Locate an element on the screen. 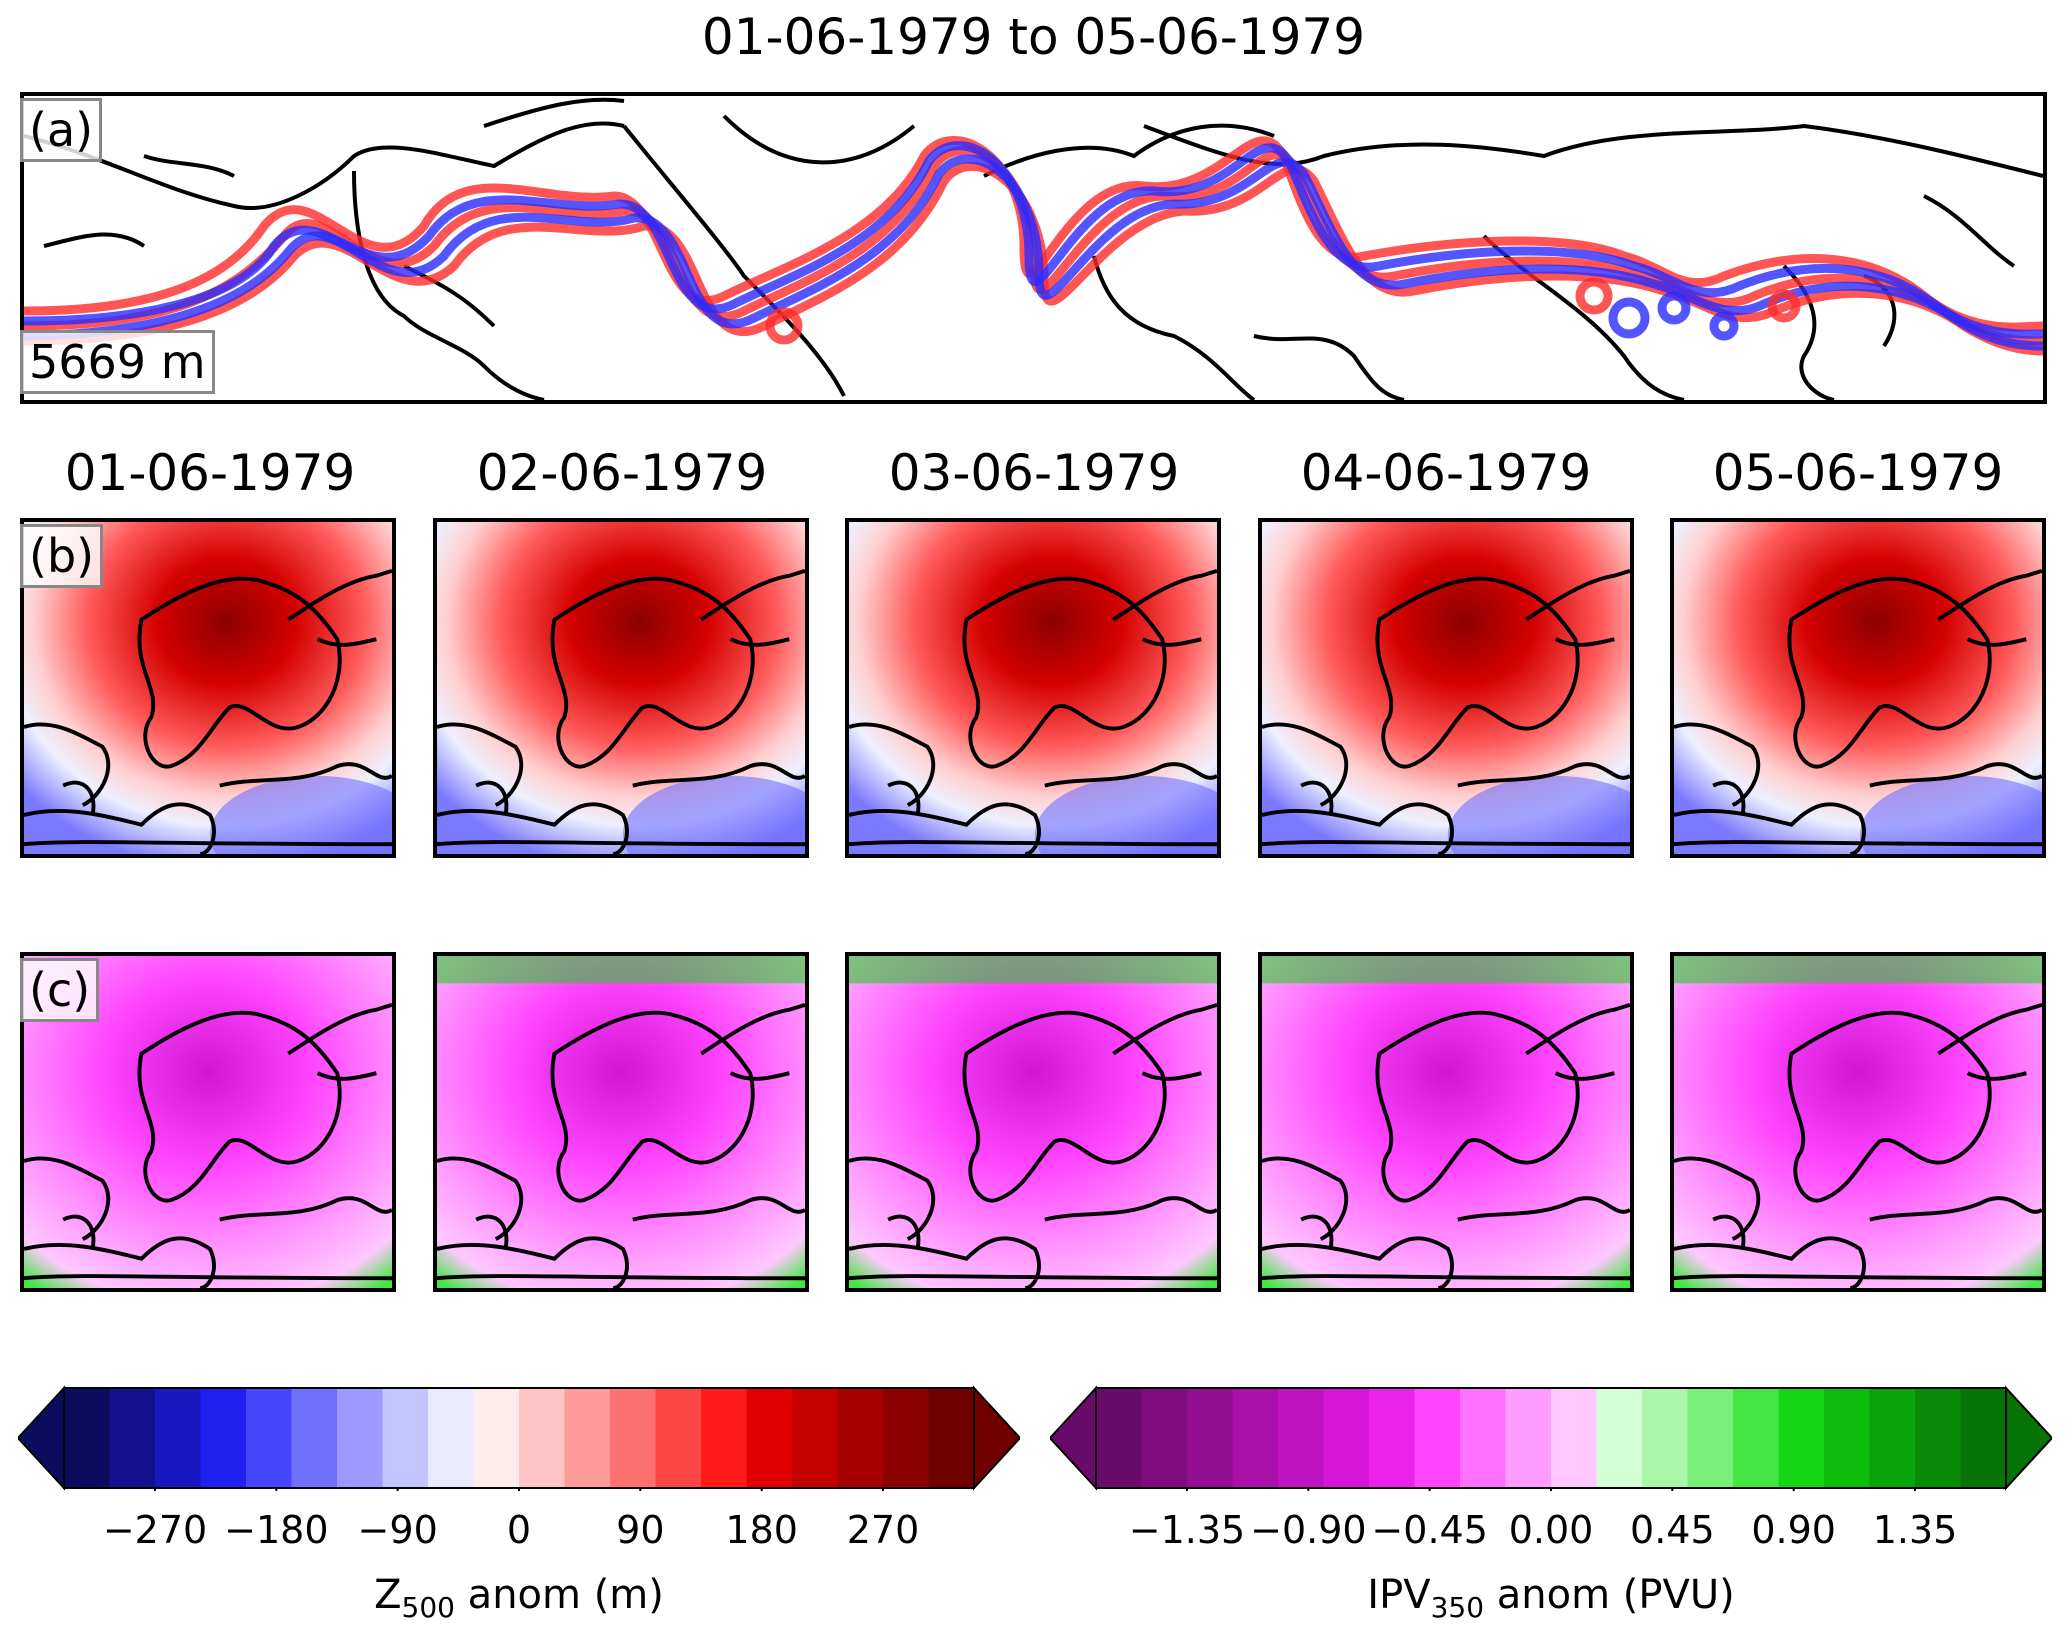 The height and width of the screenshot is (1640, 2067). colorbar-tick-label: 0.90 is located at coordinates (1793, 1530).